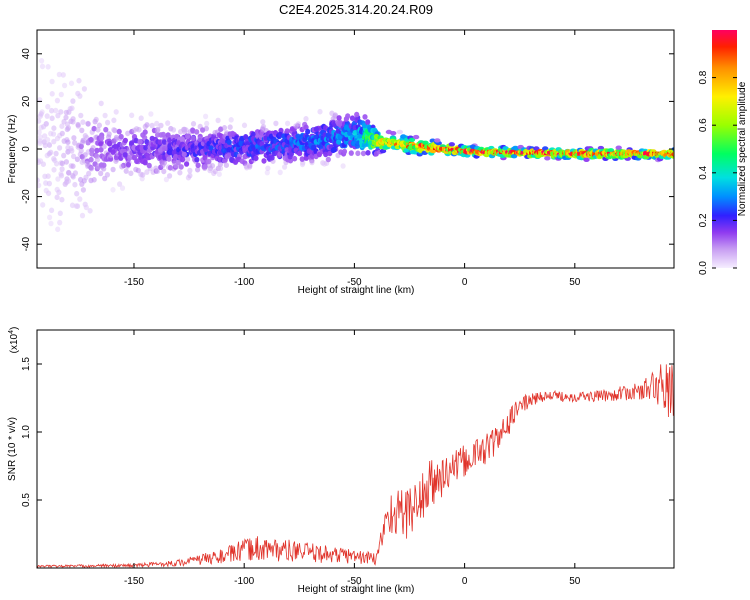  What do you see at coordinates (703, 220) in the screenshot?
I see `colorbar-tick-label: 0.2` at bounding box center [703, 220].